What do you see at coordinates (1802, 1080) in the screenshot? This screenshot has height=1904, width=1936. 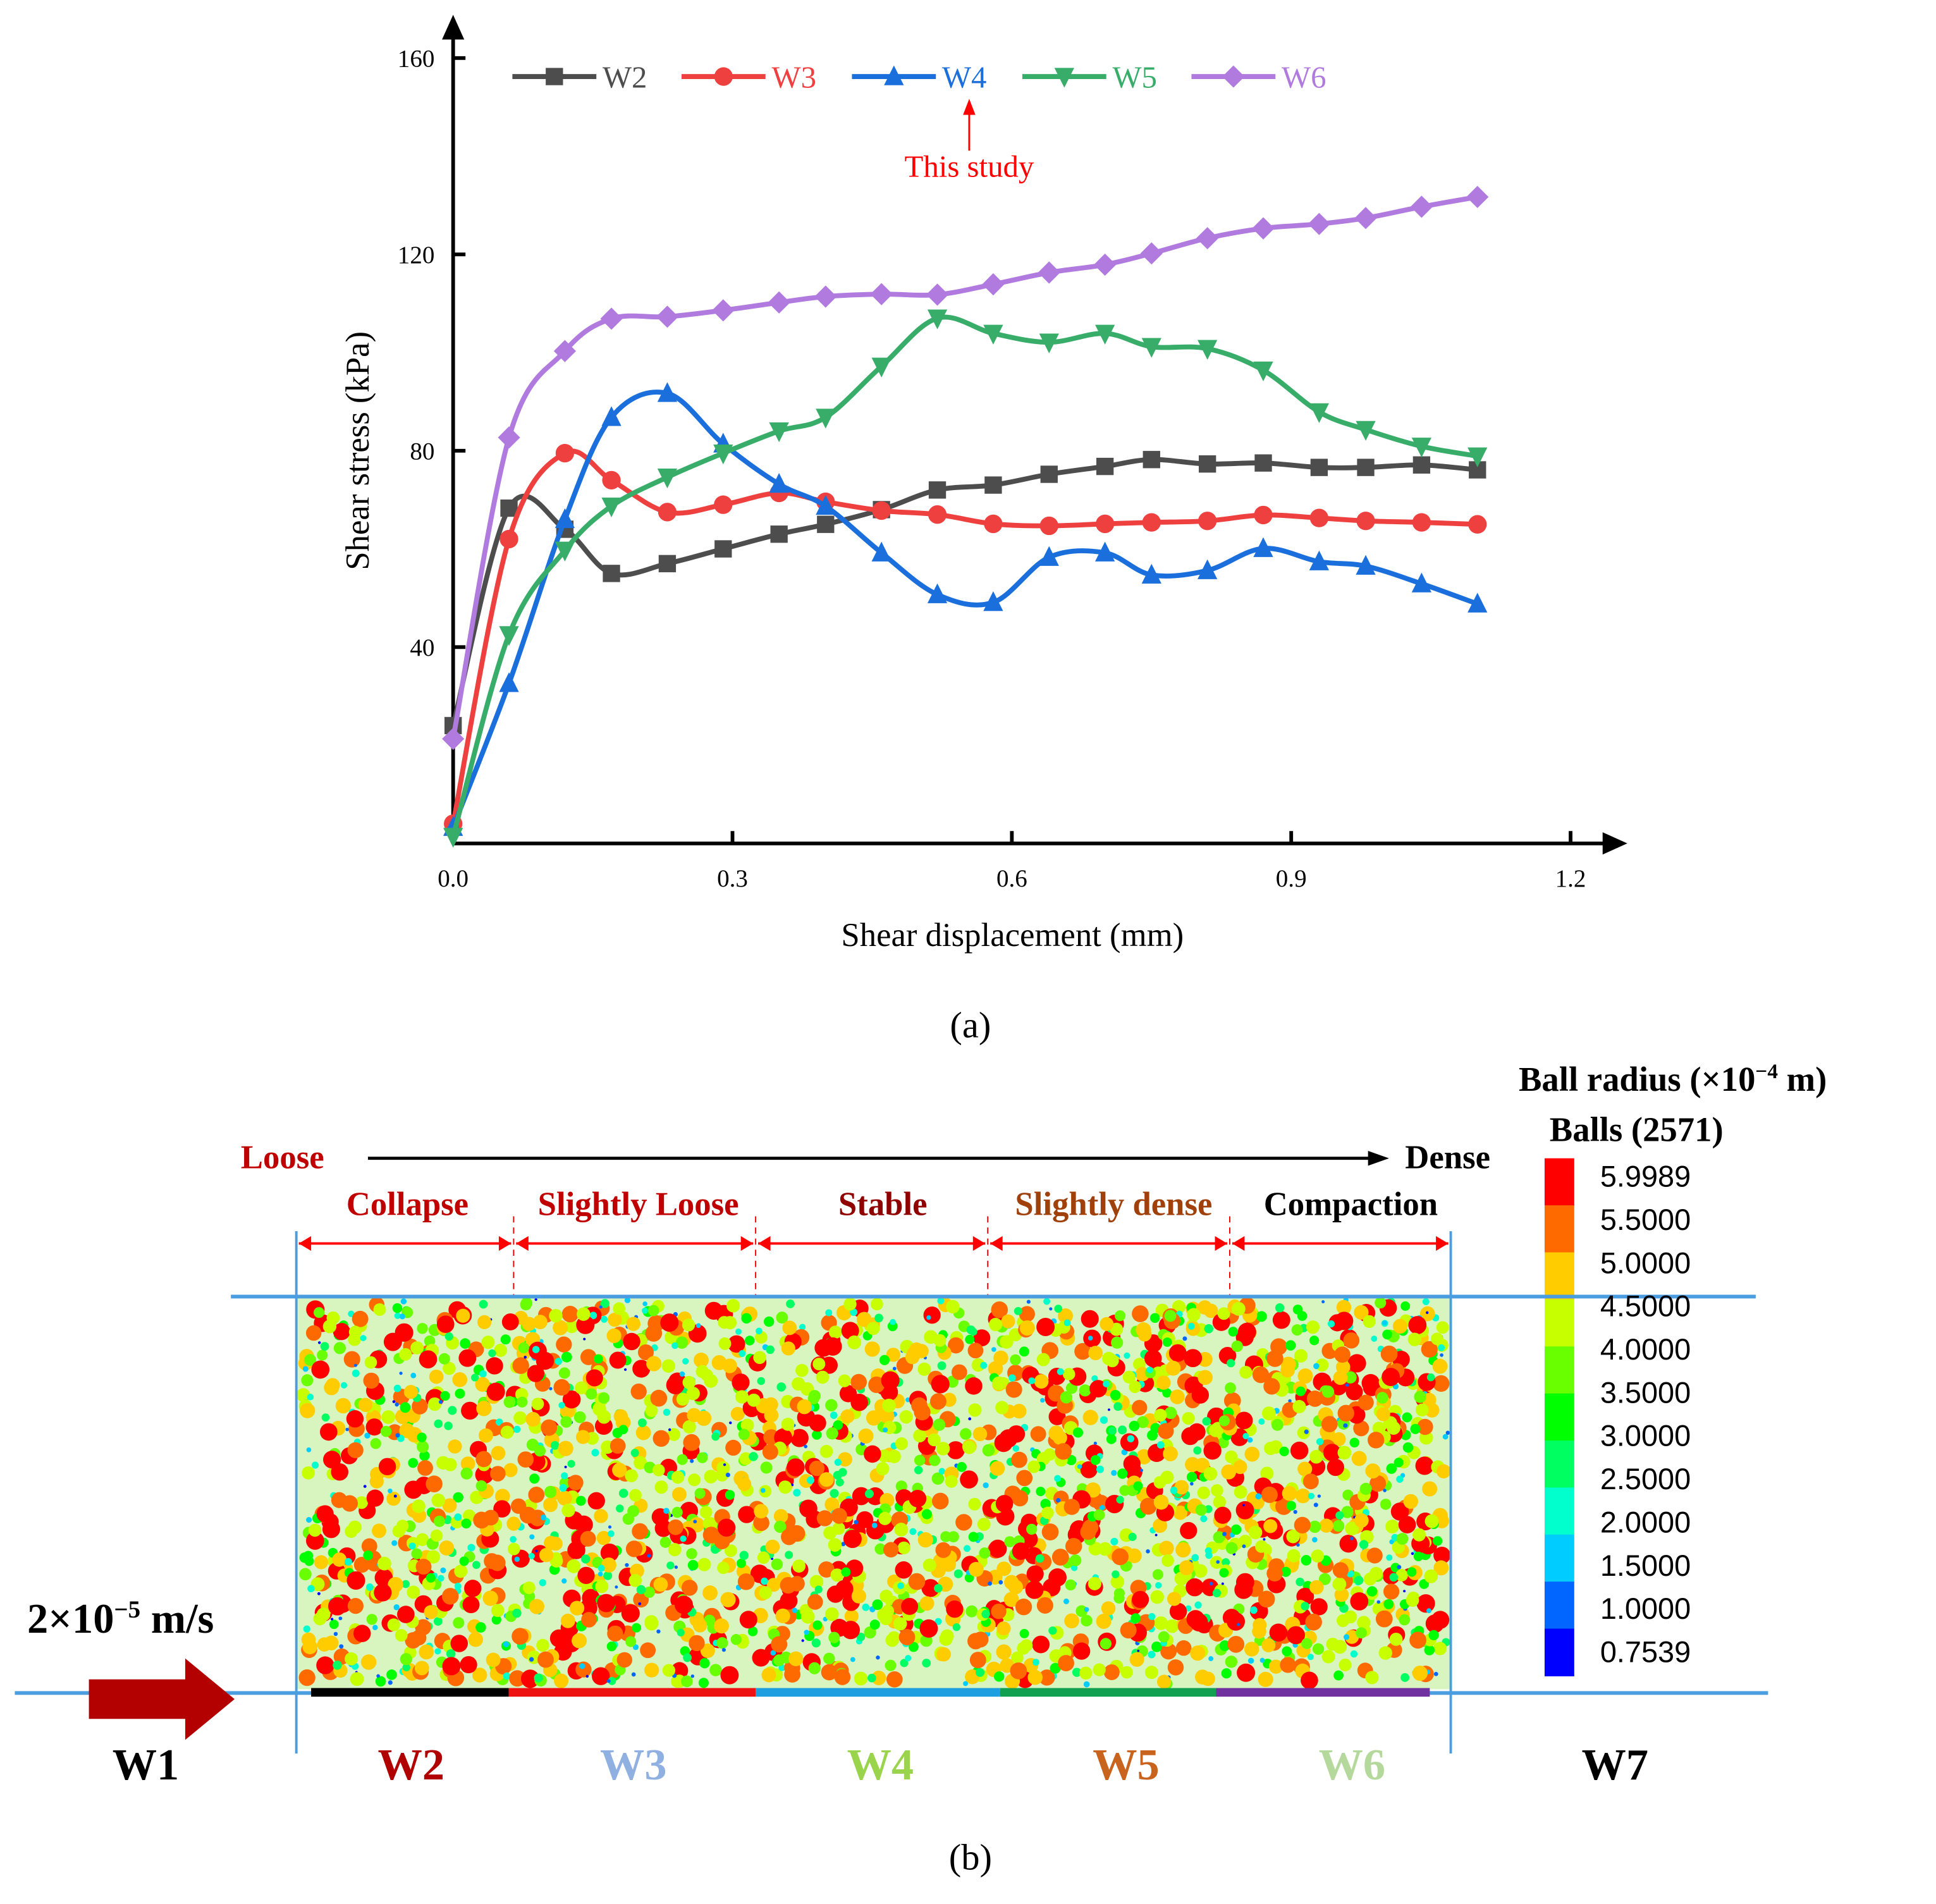 I see `colorbar-title-unit: m)` at bounding box center [1802, 1080].